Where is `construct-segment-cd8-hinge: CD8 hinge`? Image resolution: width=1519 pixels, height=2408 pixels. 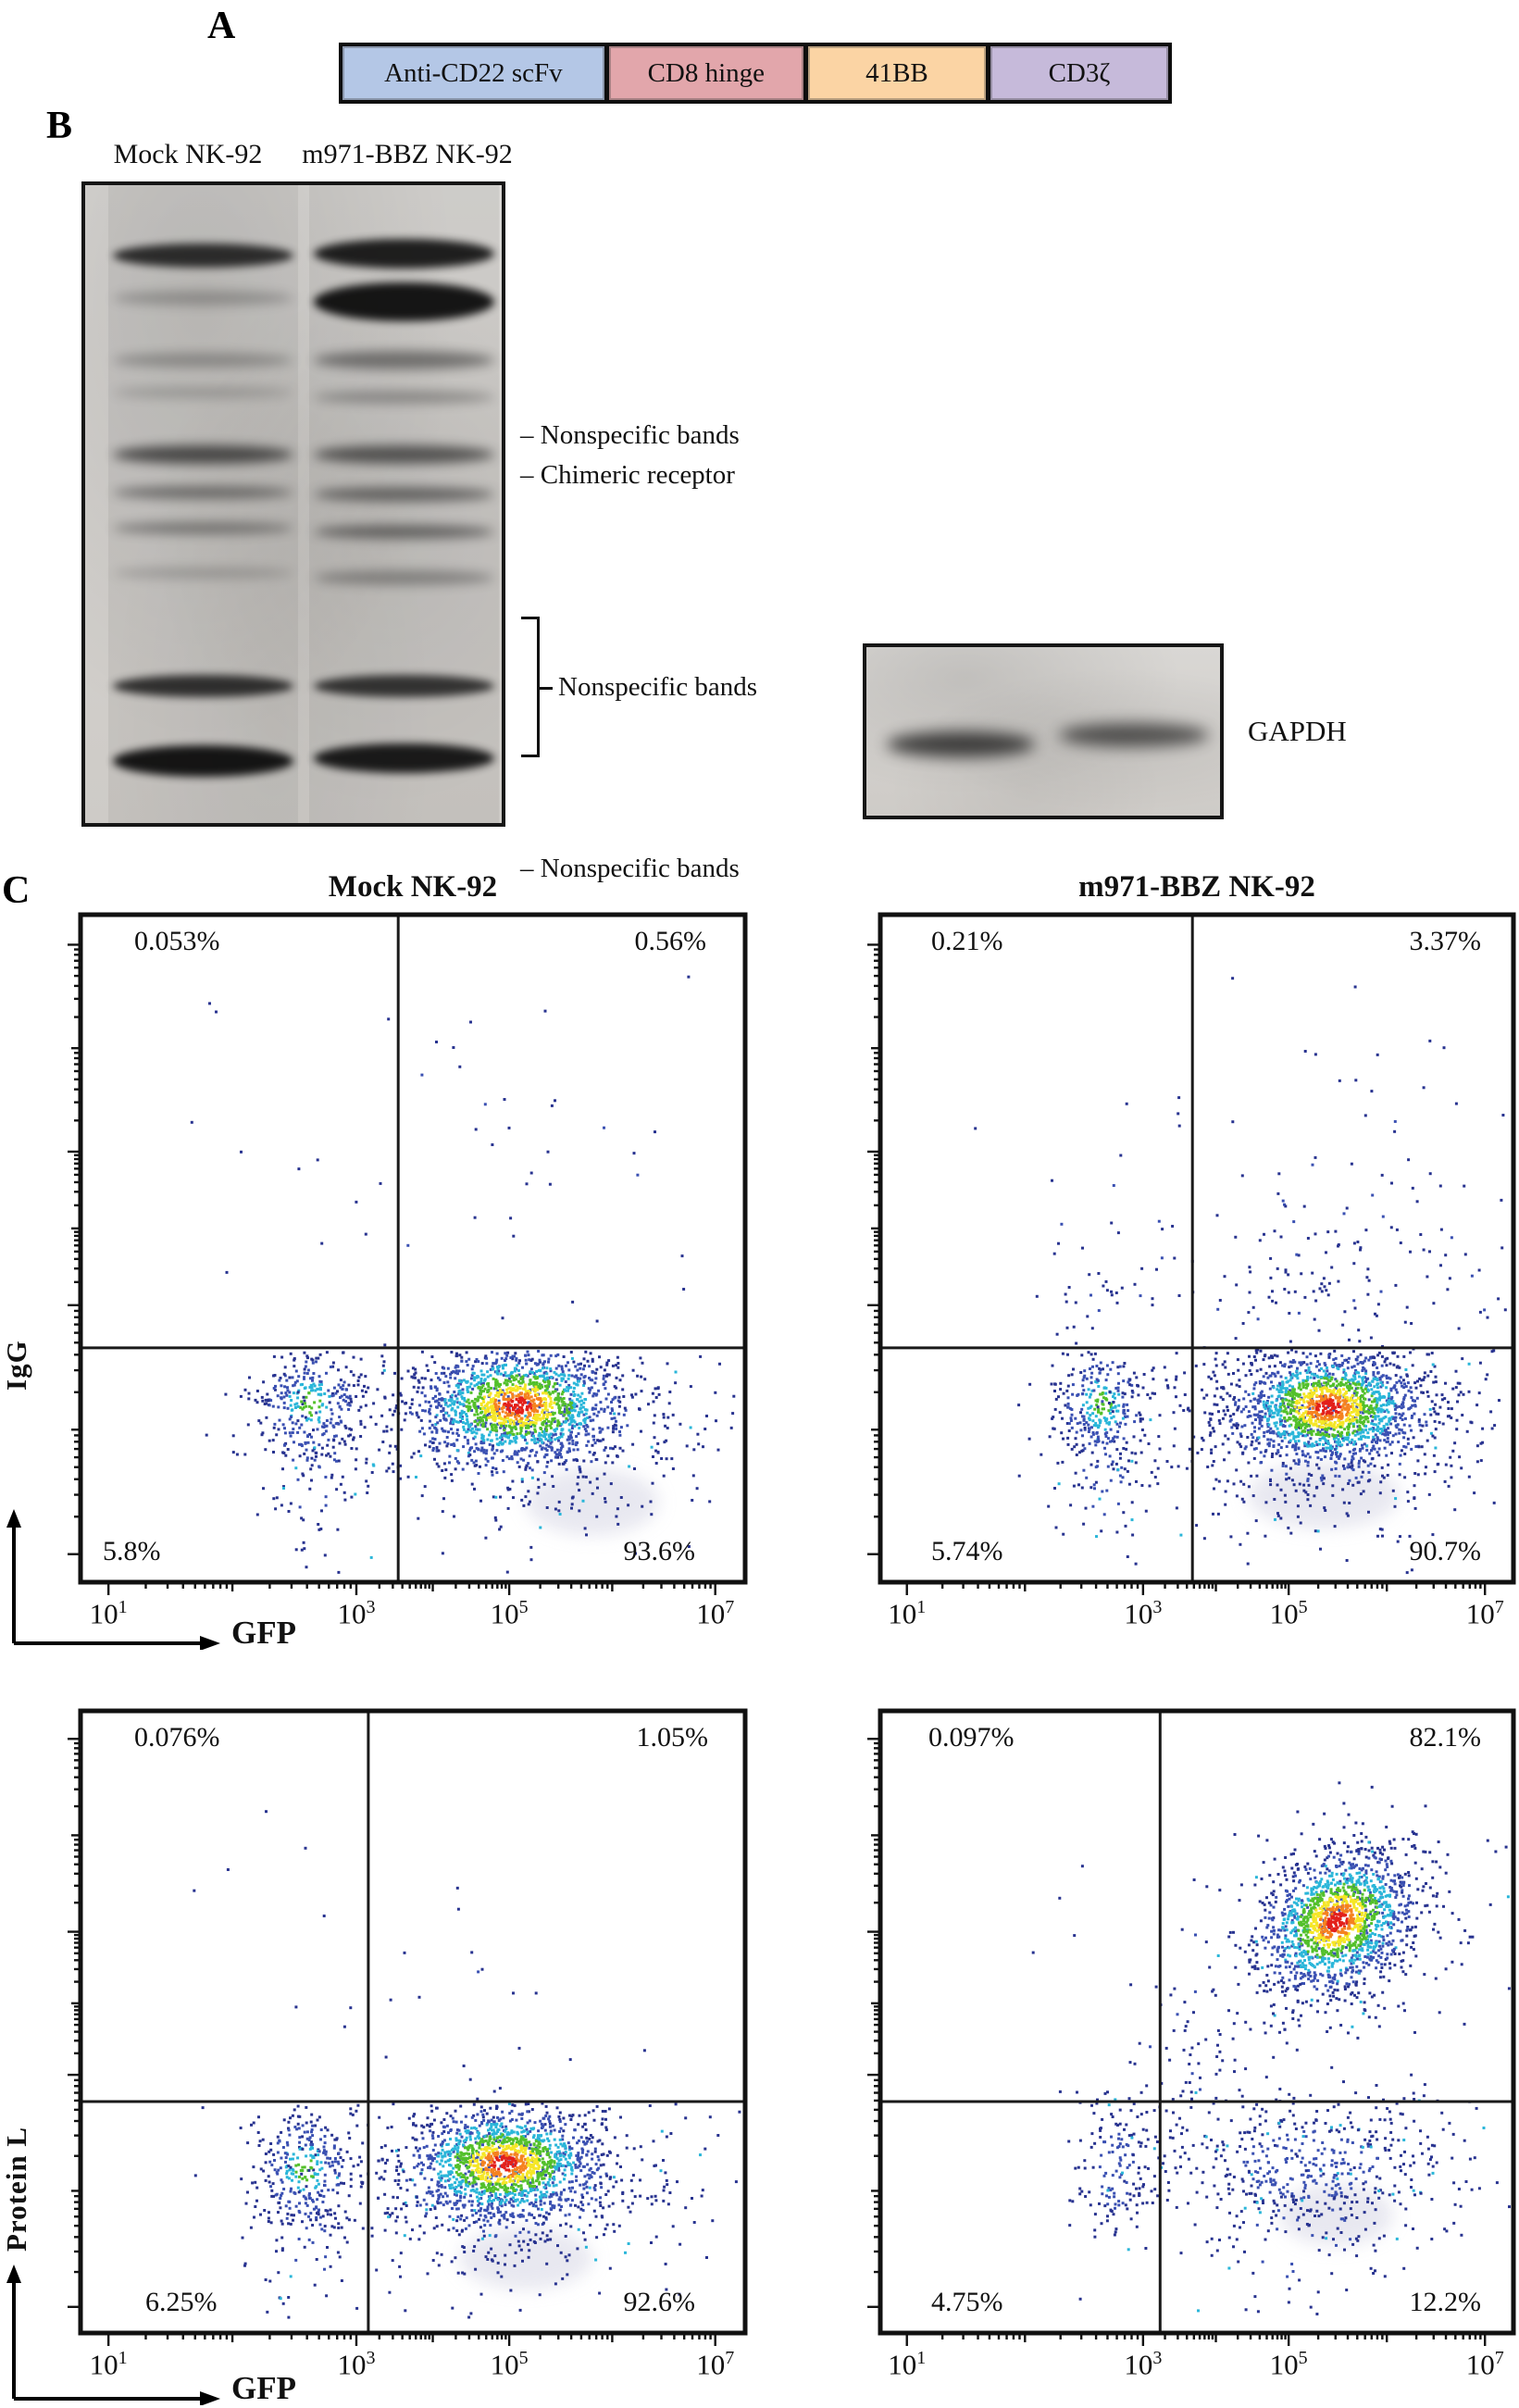
construct-segment-cd8-hinge: CD8 hinge is located at coordinates (705, 73).